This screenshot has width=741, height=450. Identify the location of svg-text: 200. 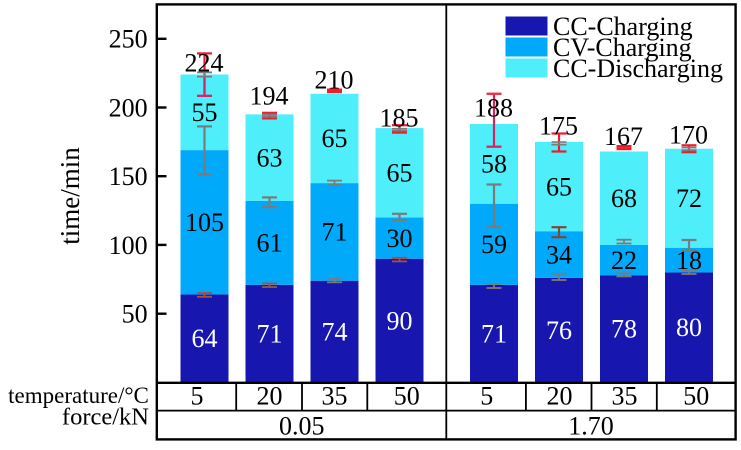
(128, 107).